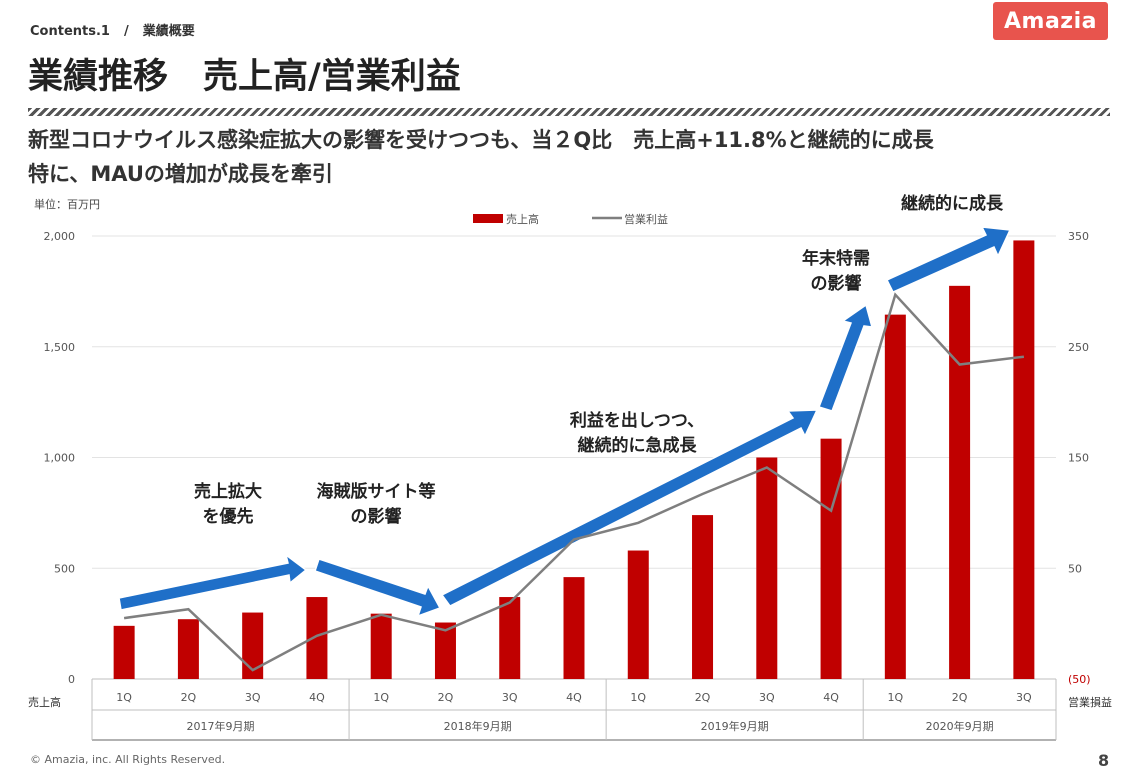  I want to click on fiscal-year-label: 2017年9月期, so click(221, 726).